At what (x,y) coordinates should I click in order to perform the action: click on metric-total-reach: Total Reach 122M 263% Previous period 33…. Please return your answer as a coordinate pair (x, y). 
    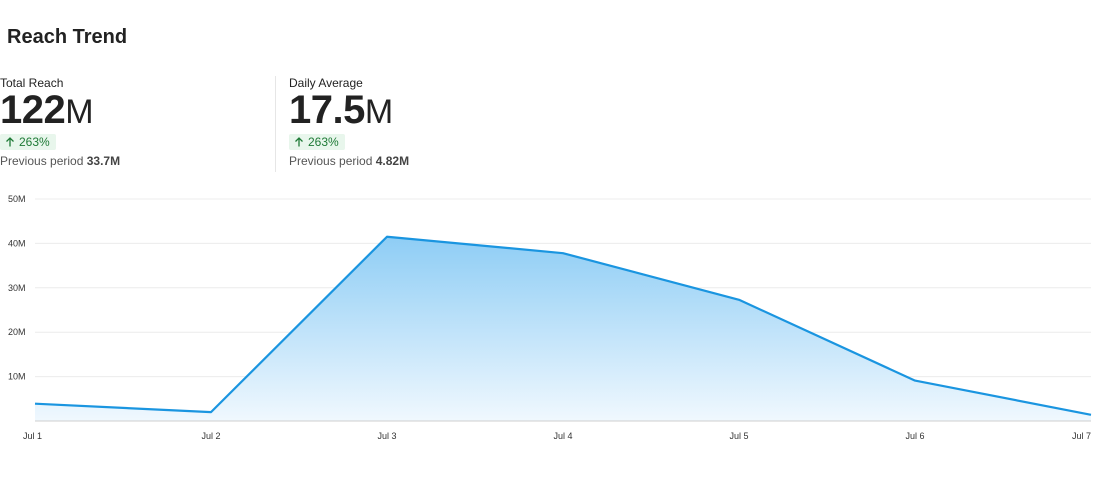
    Looking at the image, I should click on (60, 122).